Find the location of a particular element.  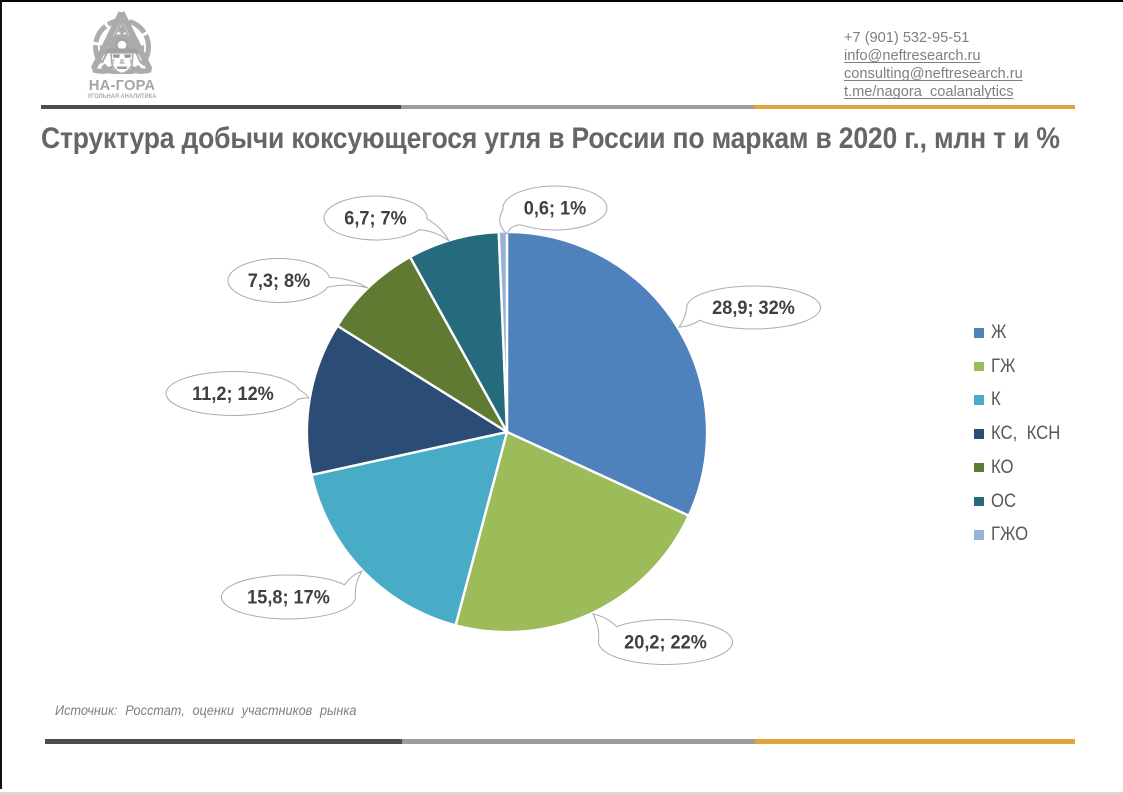

svg-text: 15,8; 17% is located at coordinates (288, 596).